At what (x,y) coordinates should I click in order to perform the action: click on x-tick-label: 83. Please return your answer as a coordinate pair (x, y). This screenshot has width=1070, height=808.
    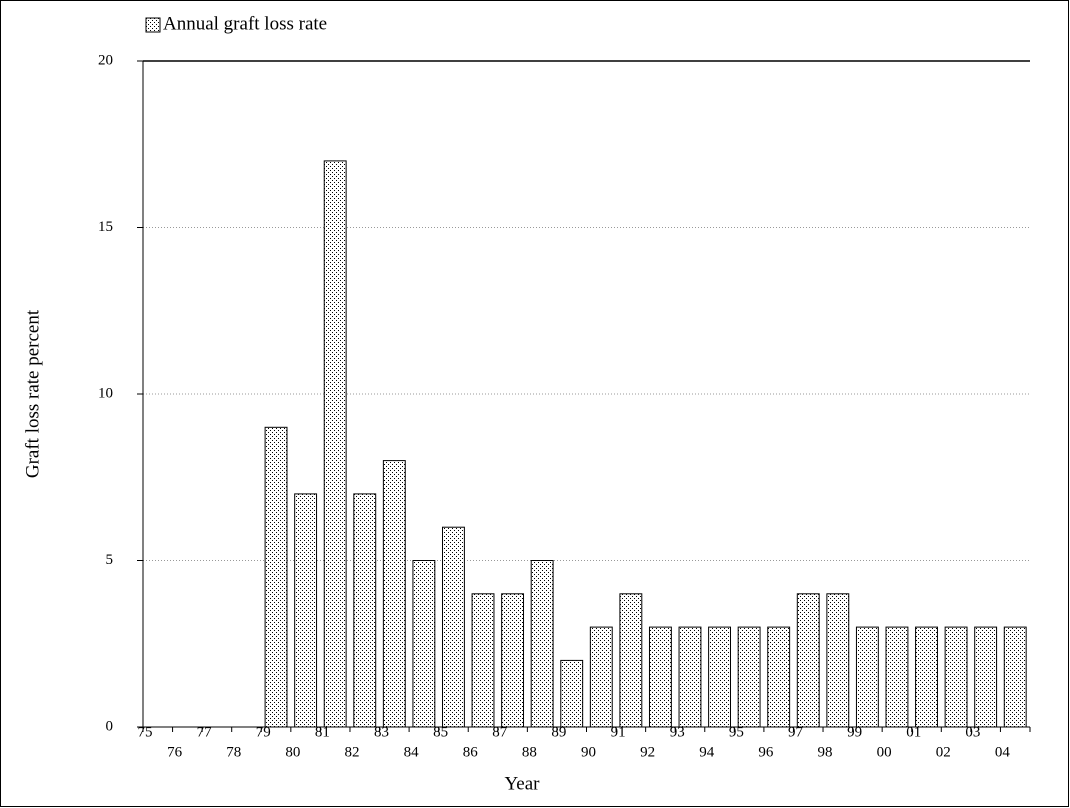
    Looking at the image, I should click on (381, 732).